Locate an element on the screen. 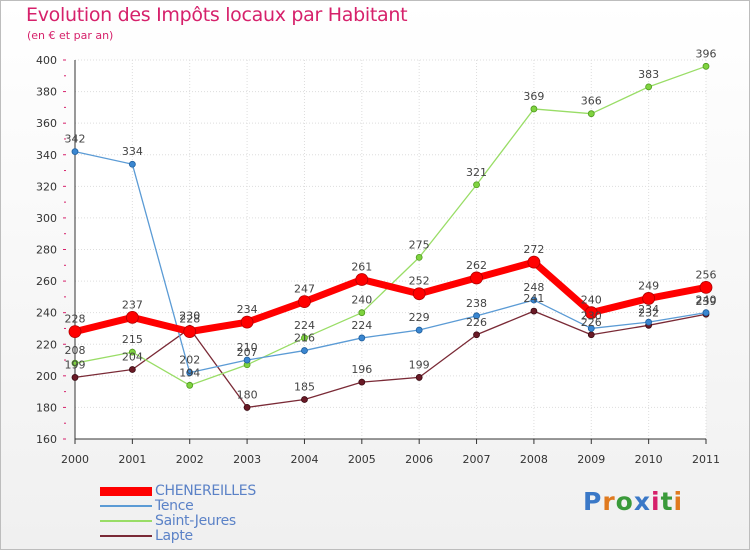  legend-label-lapte: Lapte is located at coordinates (174, 536).